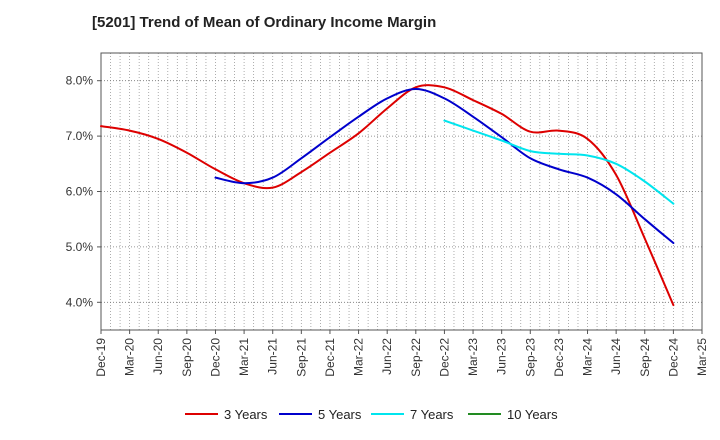 This screenshot has height=440, width=720. Describe the element at coordinates (246, 414) in the screenshot. I see `legend-label-3-years: 3 Years` at that location.